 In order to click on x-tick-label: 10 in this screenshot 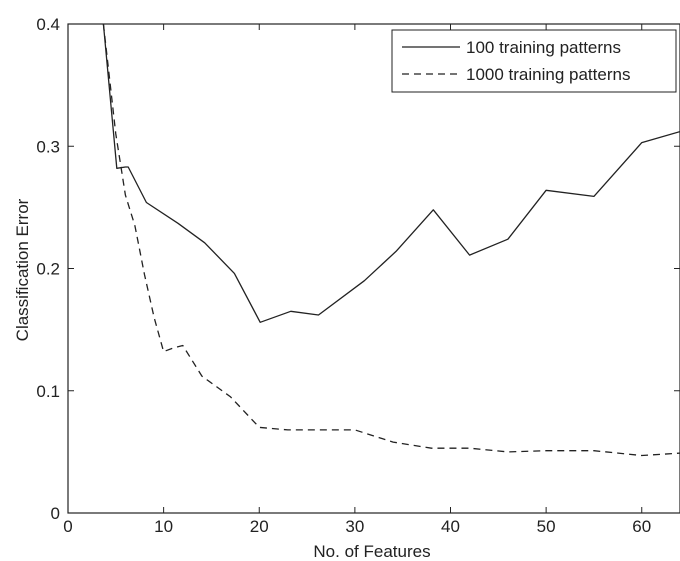, I will do `click(163, 526)`.